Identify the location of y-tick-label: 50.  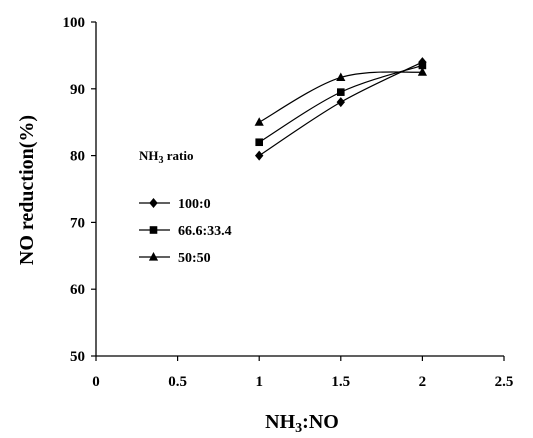
(77, 357).